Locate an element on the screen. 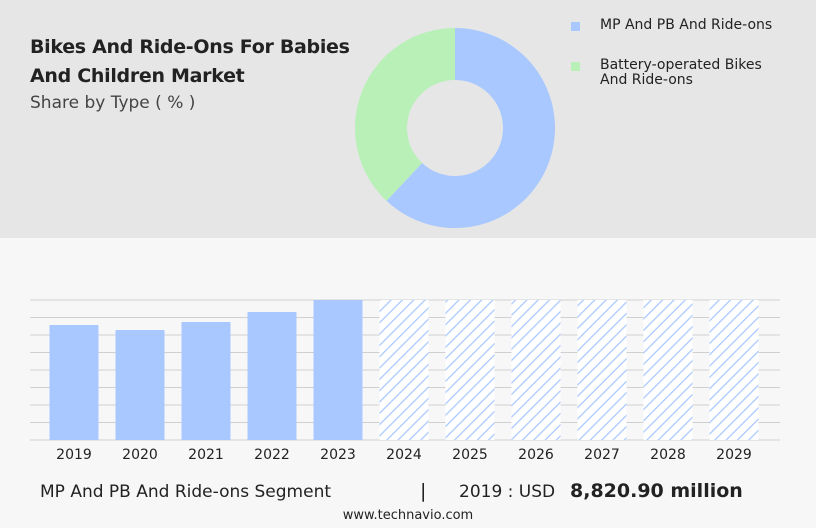  x-tick-label: 2027 is located at coordinates (602, 455).